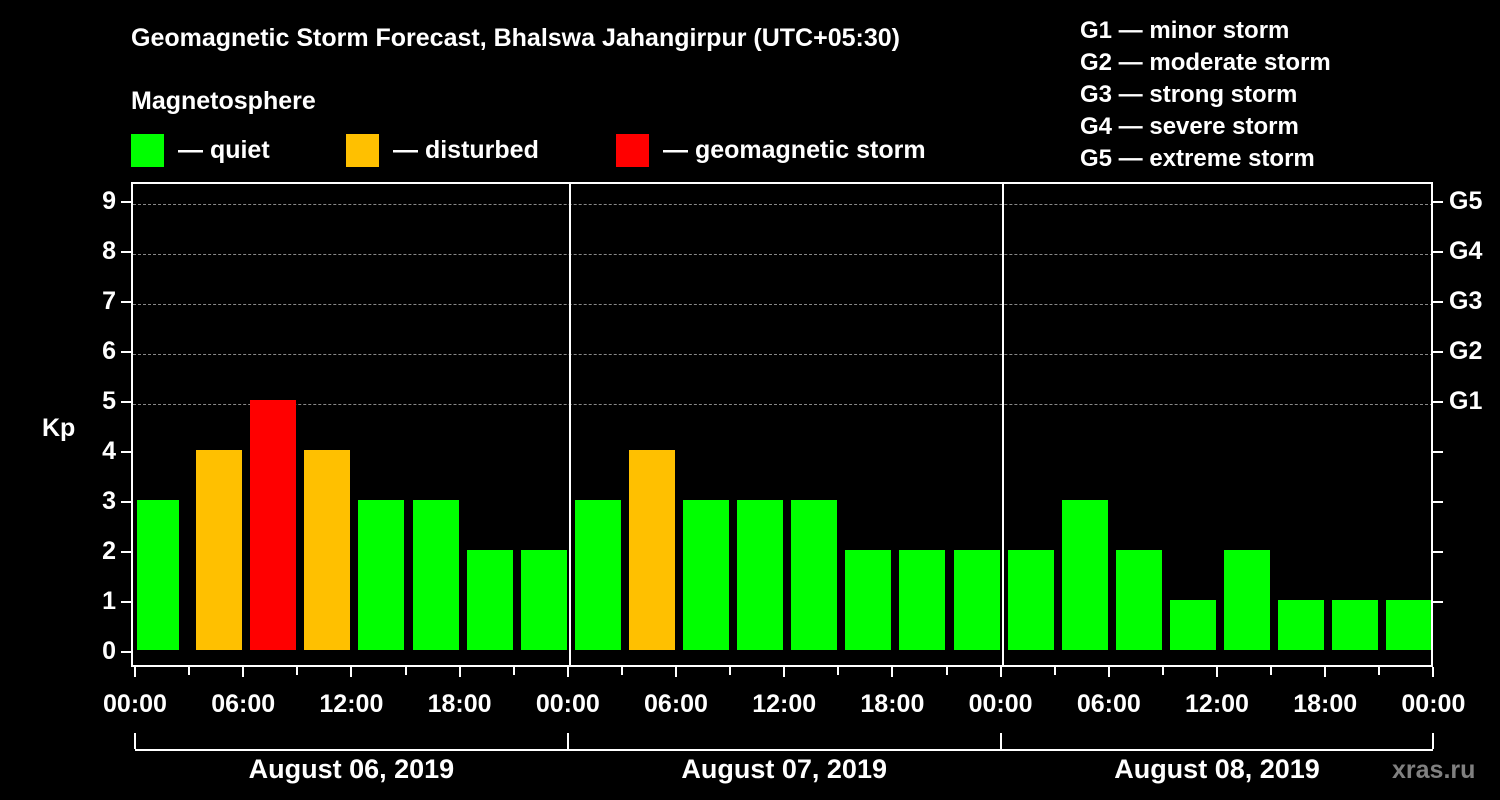 The height and width of the screenshot is (800, 1500). What do you see at coordinates (224, 149) in the screenshot?
I see `legend-quiet-label: — quiet` at bounding box center [224, 149].